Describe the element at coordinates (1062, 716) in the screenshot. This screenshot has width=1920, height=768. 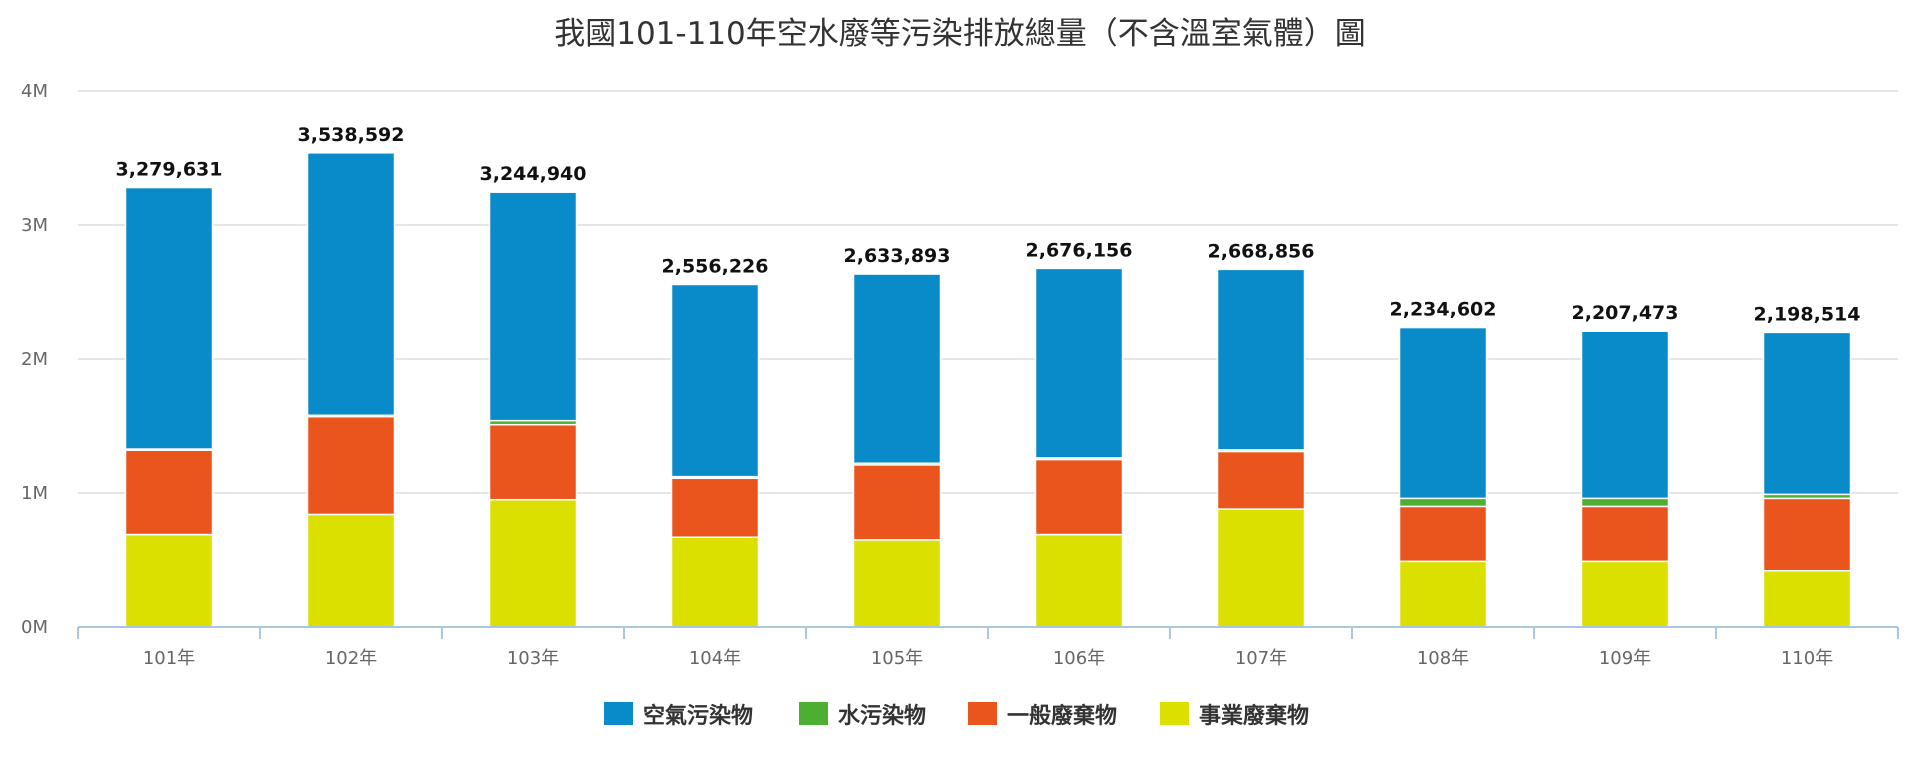
I see `legend-item-label: 一般廢棄物` at that location.